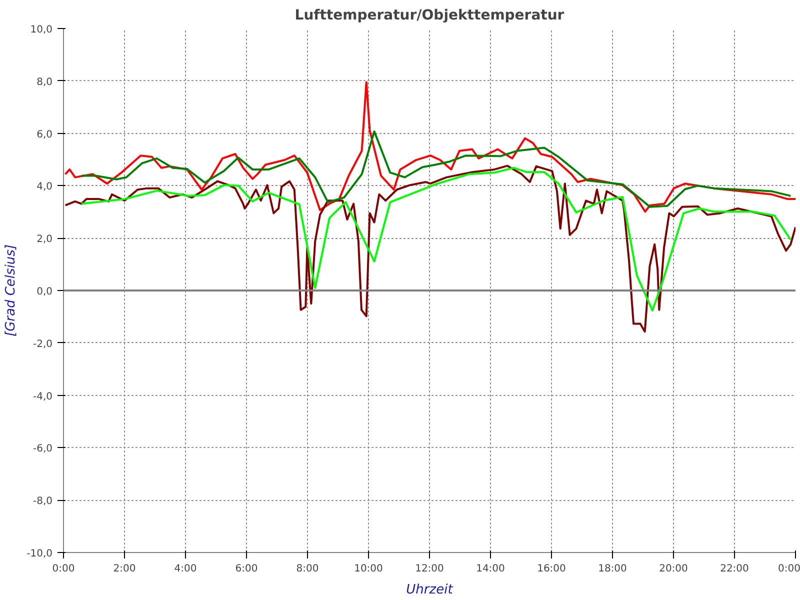 The image size is (800, 600). What do you see at coordinates (44, 82) in the screenshot?
I see `y-tick-label: 8,0` at bounding box center [44, 82].